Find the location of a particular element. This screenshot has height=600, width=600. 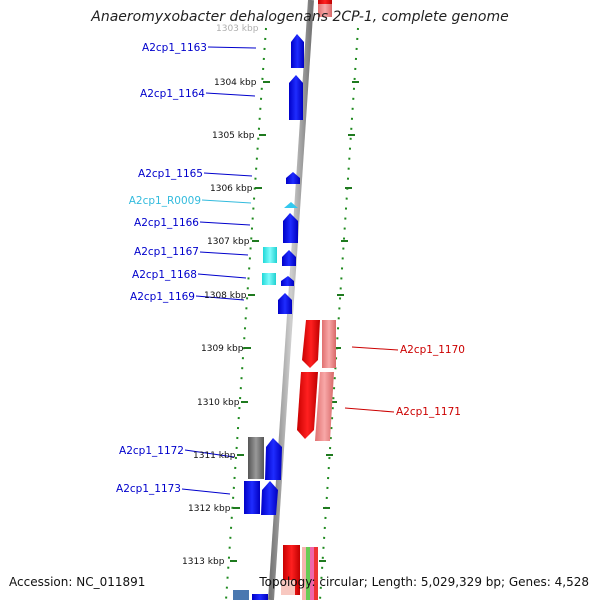

tick-label: 1304 kbp is located at coordinates (235, 83).